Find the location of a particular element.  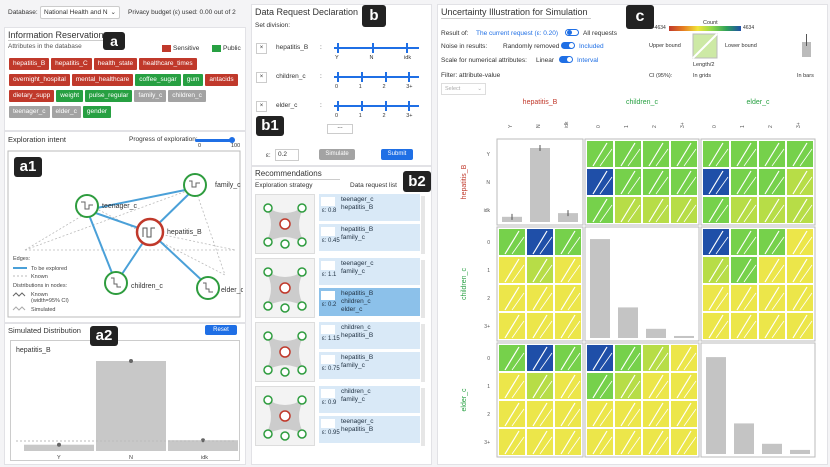

request-attr: teenager_c is located at coordinates (357, 199).